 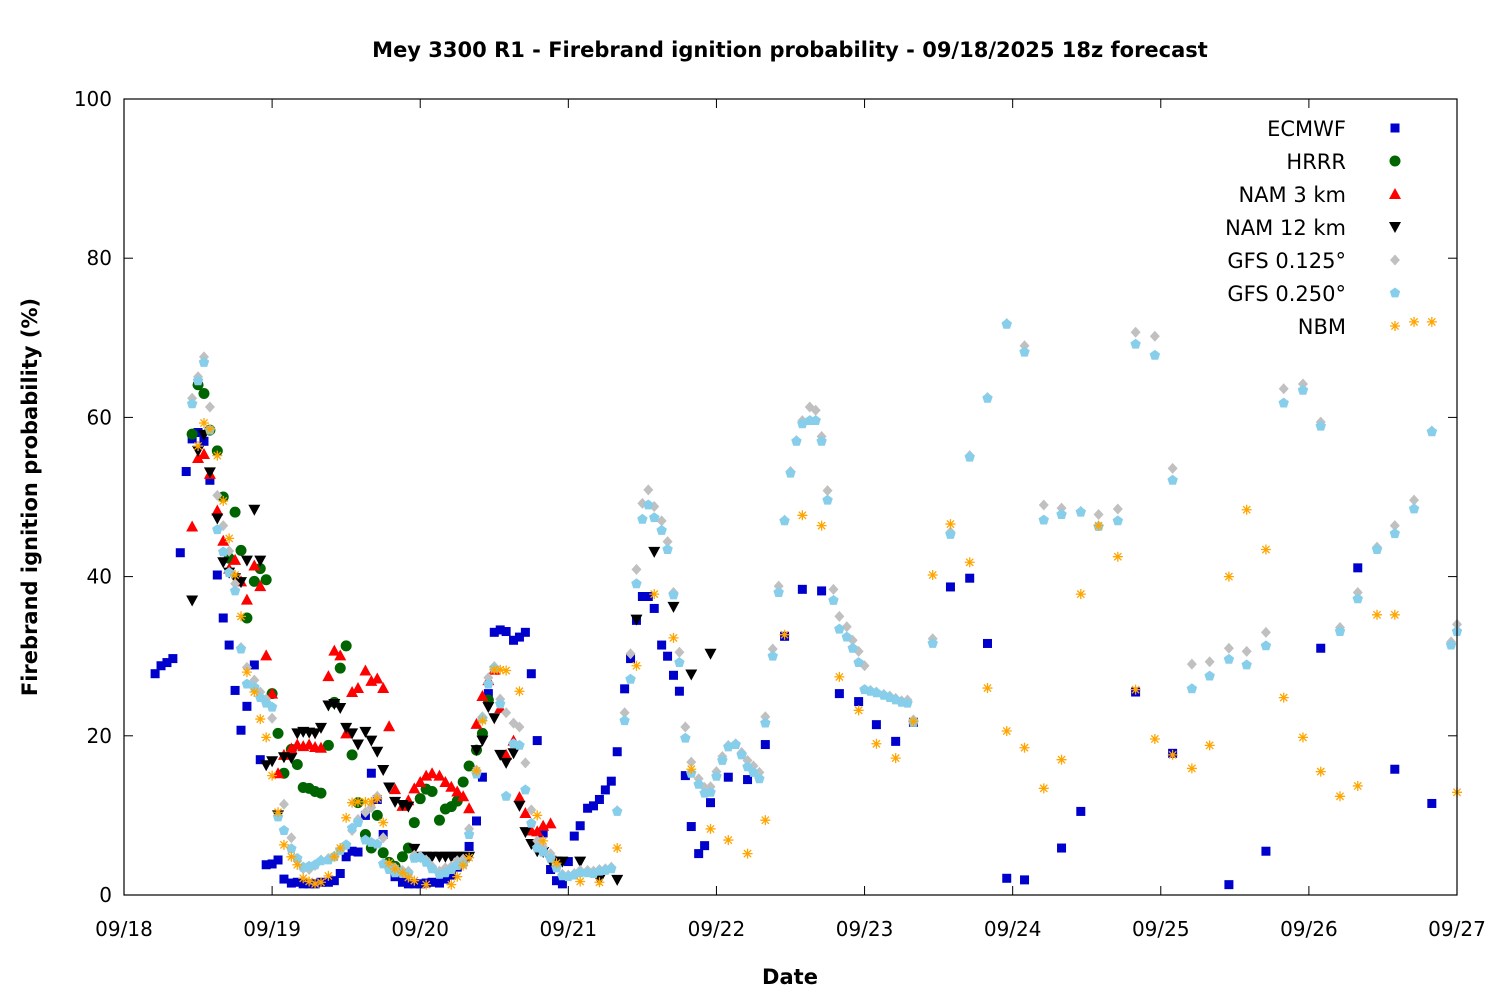 What do you see at coordinates (1322, 327) in the screenshot?
I see `legend-label: NBM` at bounding box center [1322, 327].